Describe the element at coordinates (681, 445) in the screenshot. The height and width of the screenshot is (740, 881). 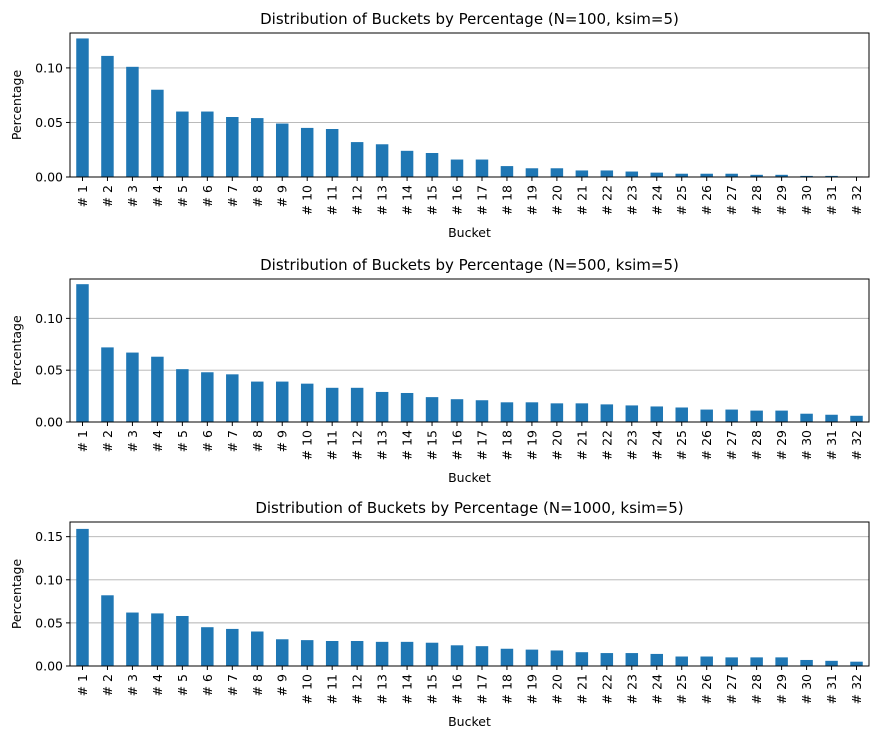
I see `x-tick-label: # 25` at that location.